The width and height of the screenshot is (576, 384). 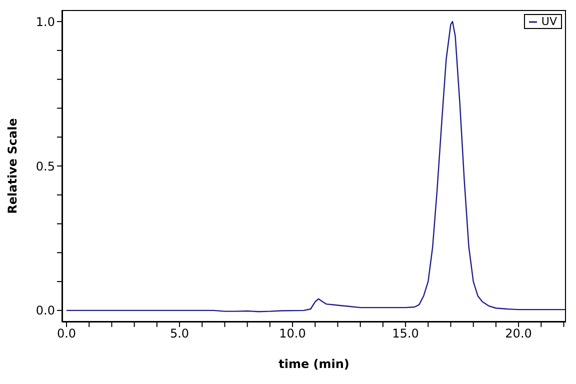 What do you see at coordinates (45, 166) in the screenshot?
I see `y-tick-label: 0.5` at bounding box center [45, 166].